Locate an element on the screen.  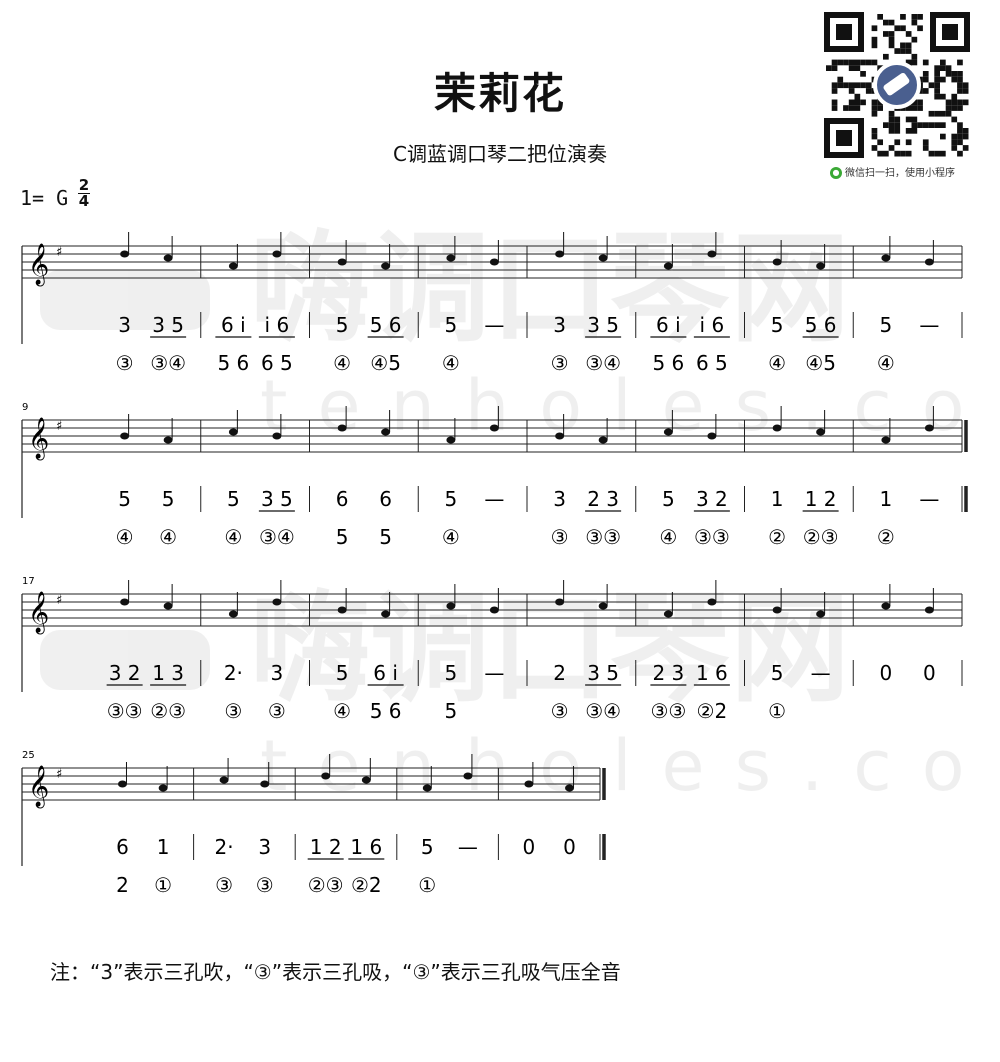
numbered-note: 2 is located at coordinates (559, 673).